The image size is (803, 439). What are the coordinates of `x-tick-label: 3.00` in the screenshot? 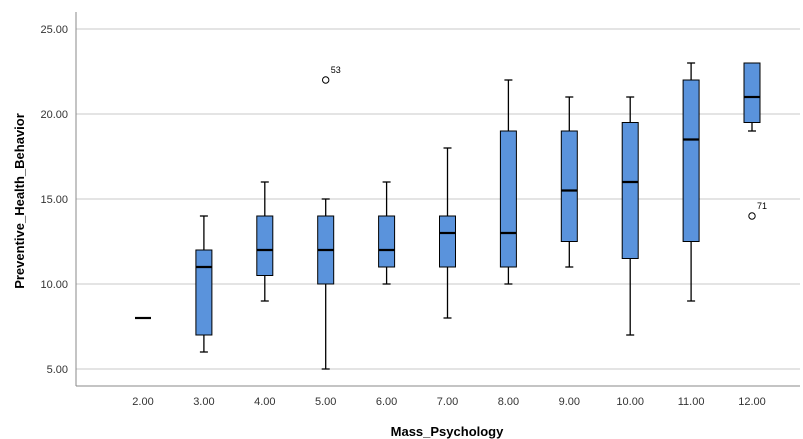 It's located at (203, 402).